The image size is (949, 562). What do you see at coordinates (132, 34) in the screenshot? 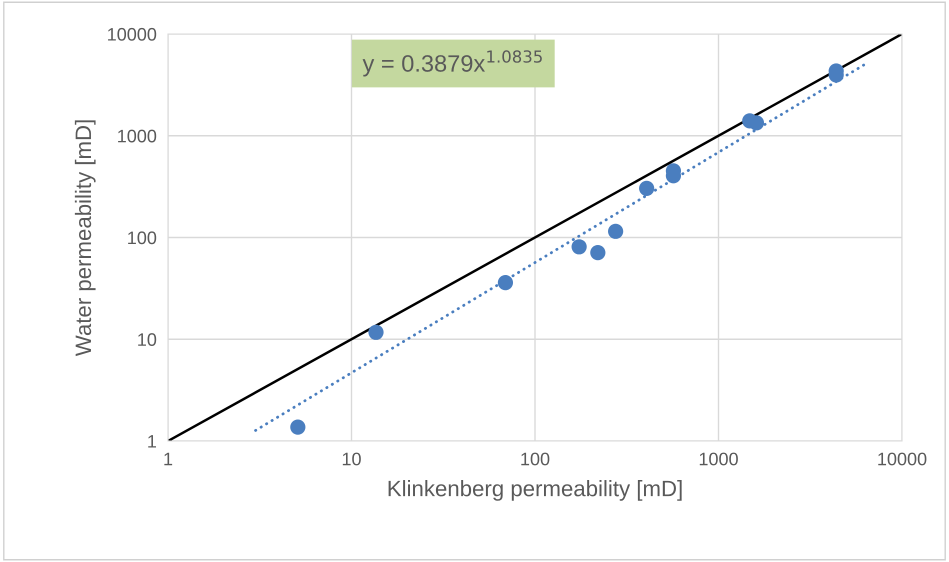
I see `y-tick-label: 10000` at bounding box center [132, 34].